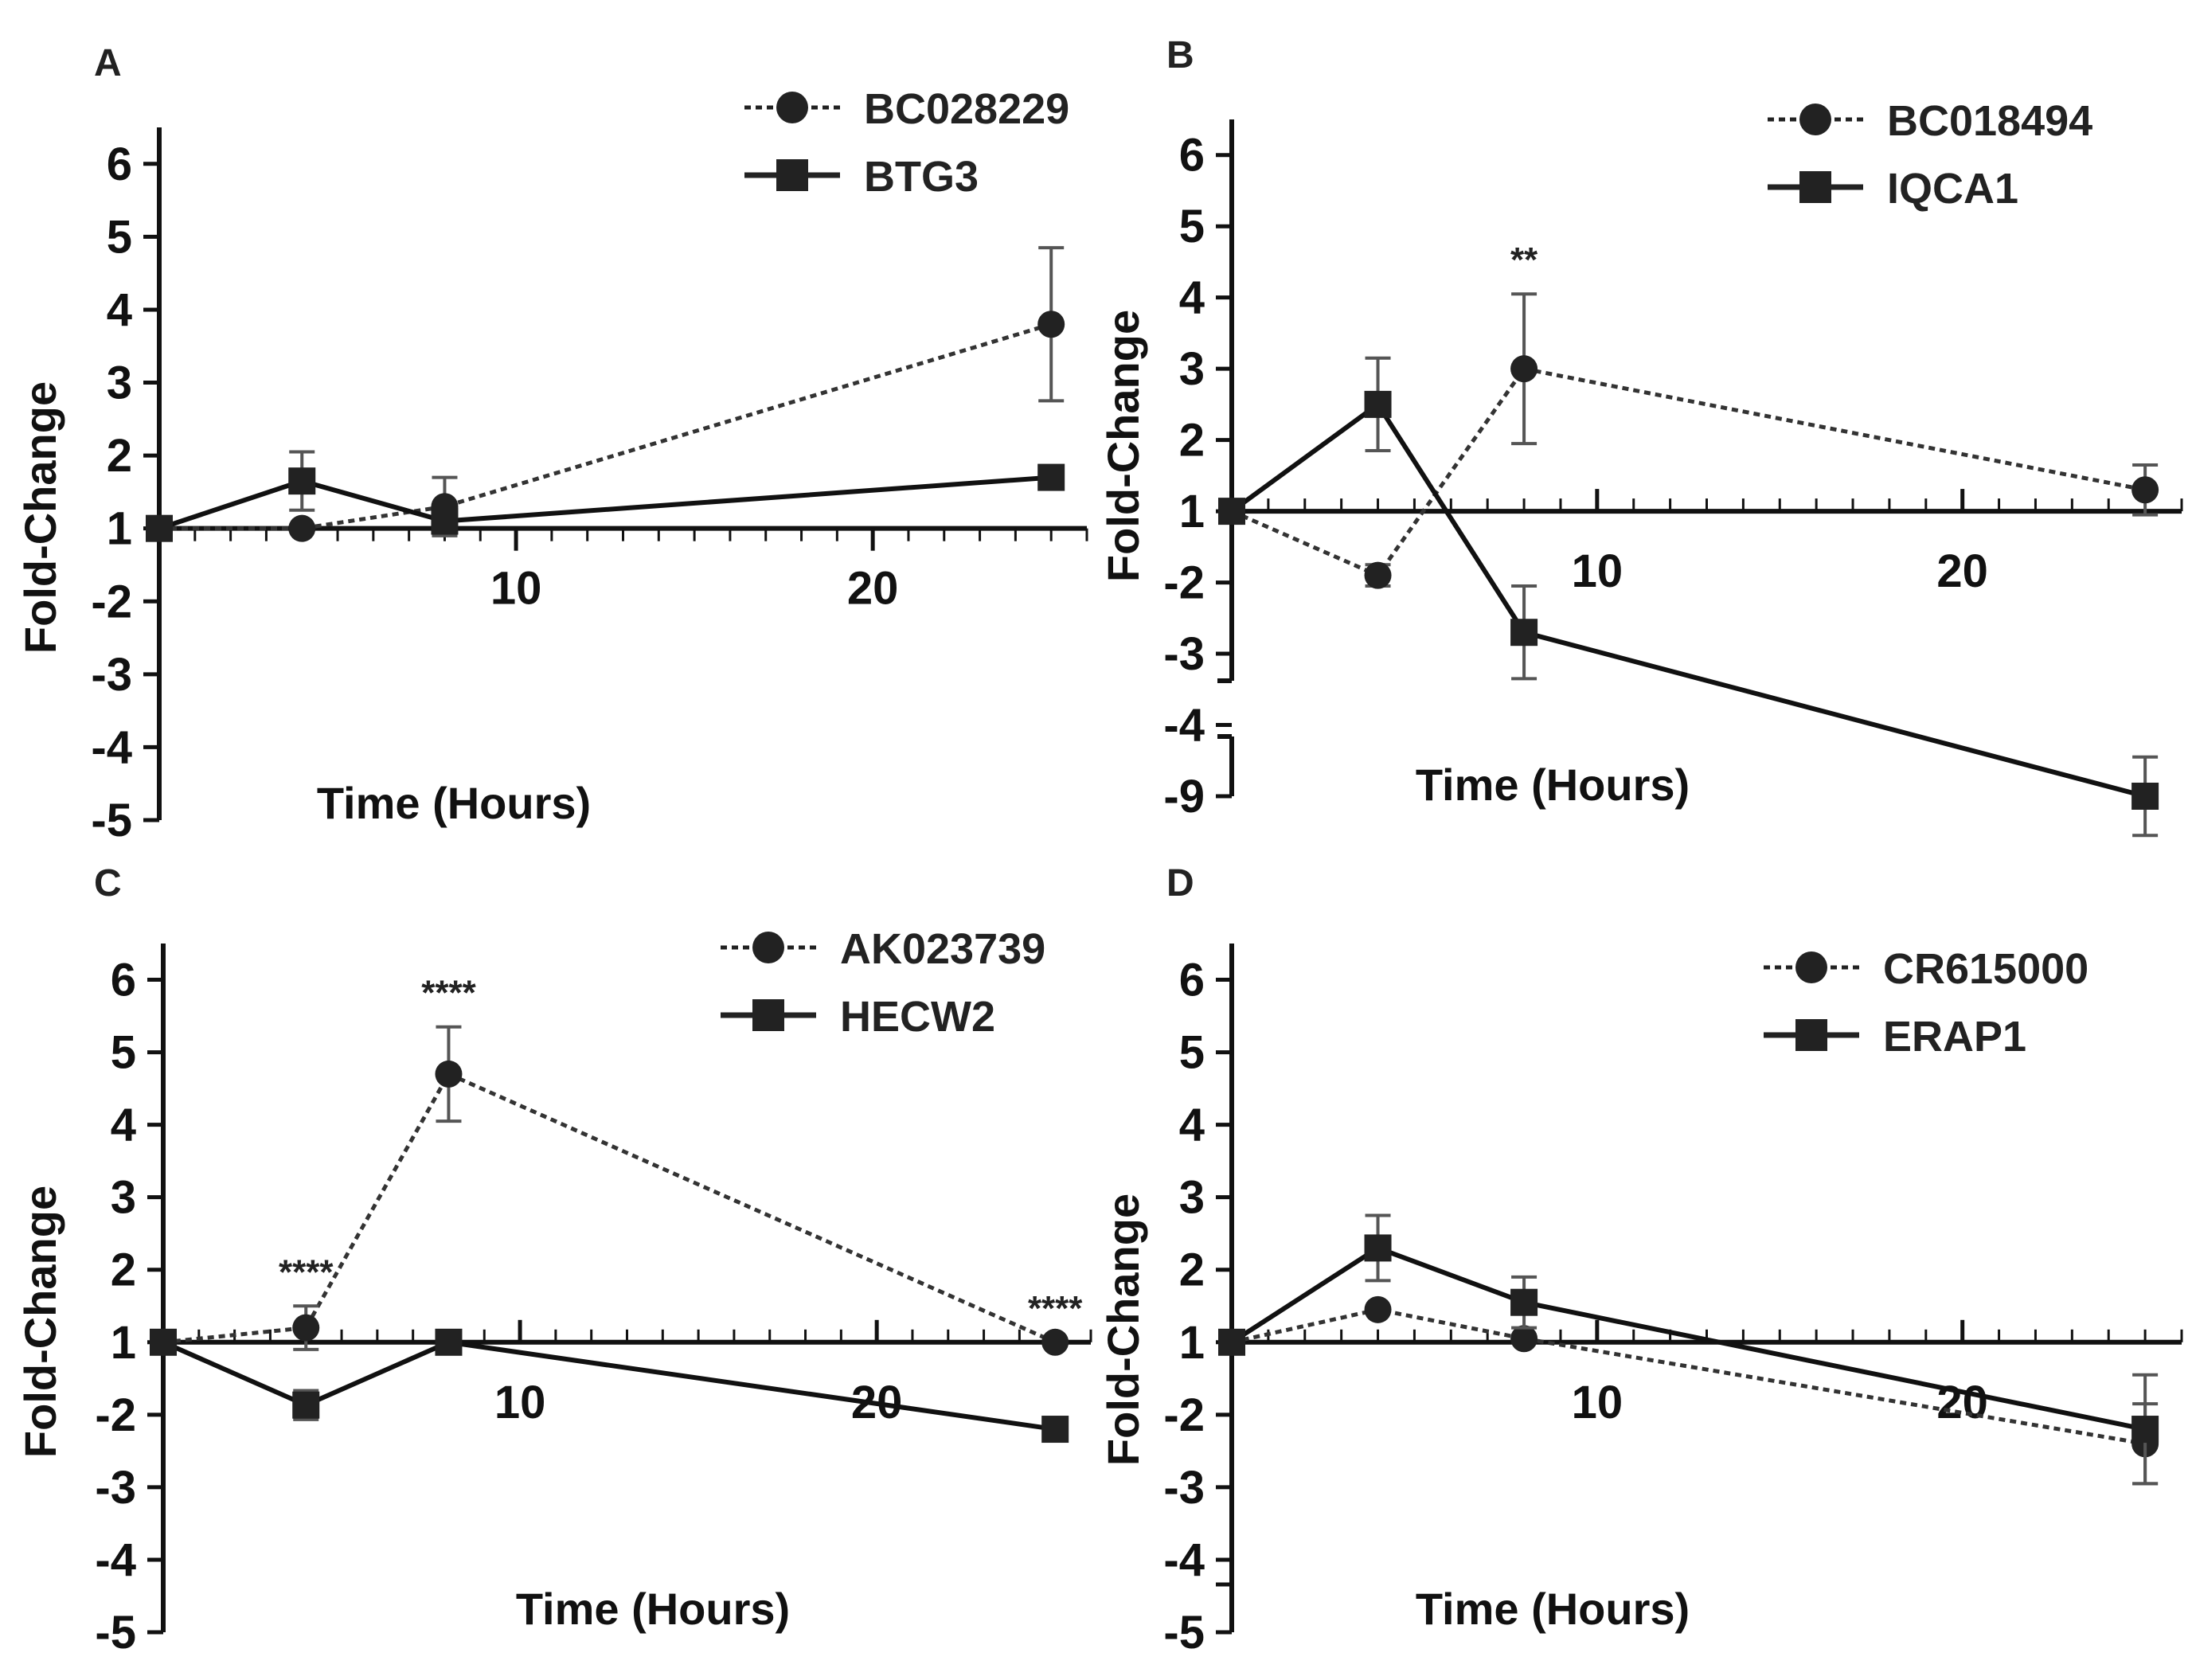 The height and width of the screenshot is (1680, 2192). I want to click on series-line-btg3, so click(605, 503).